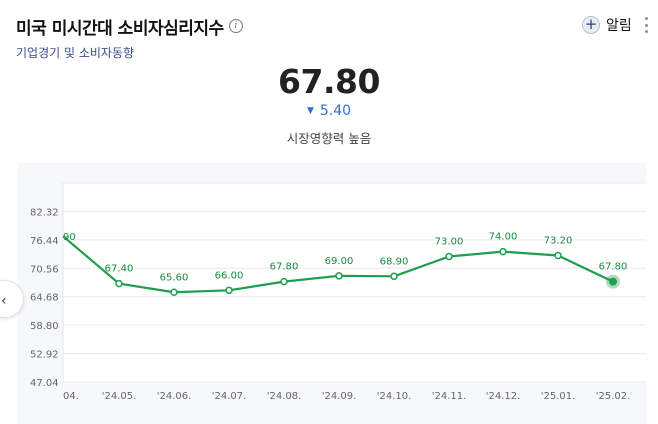  Describe the element at coordinates (44, 241) in the screenshot. I see `y-tick-label: 76.44` at that location.